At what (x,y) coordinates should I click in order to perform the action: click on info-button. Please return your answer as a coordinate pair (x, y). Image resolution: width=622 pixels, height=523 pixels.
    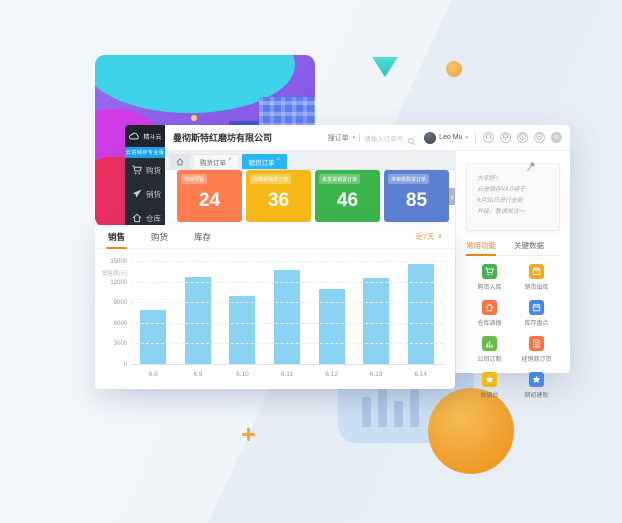
    Looking at the image, I should click on (522, 137).